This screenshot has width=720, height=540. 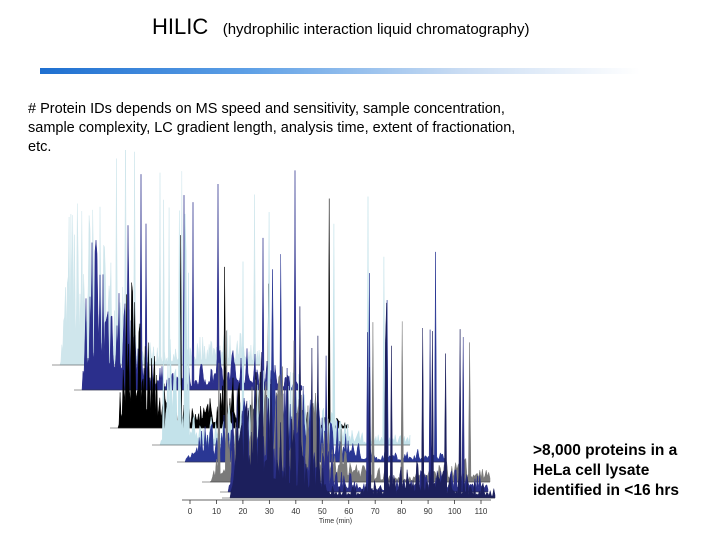 What do you see at coordinates (216, 511) in the screenshot?
I see `x-tick-label: 10` at bounding box center [216, 511].